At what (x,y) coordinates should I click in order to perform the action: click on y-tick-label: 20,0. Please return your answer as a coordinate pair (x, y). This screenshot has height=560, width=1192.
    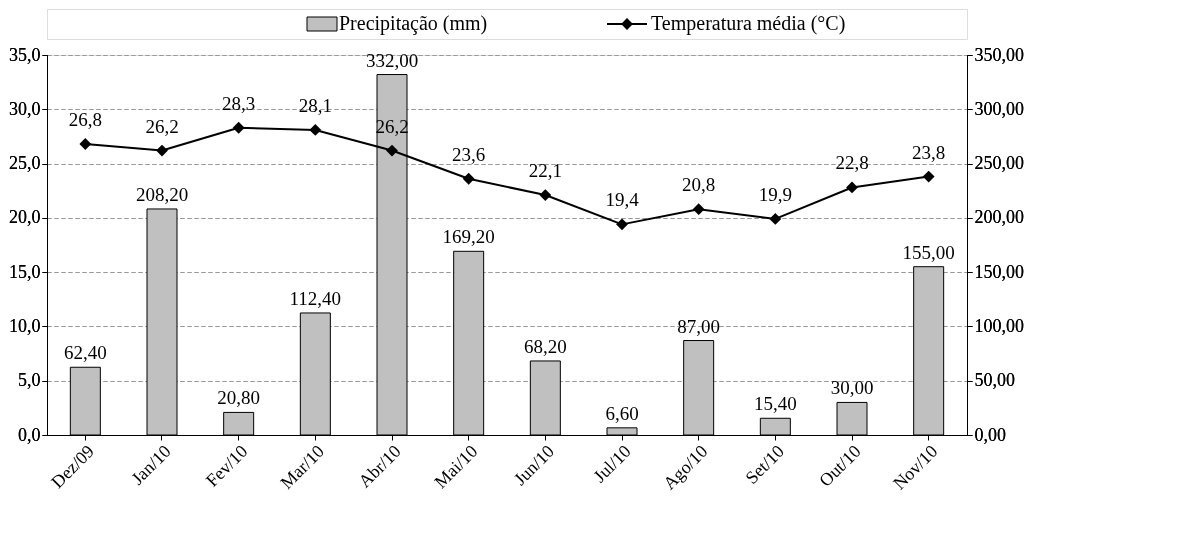
    Looking at the image, I should click on (25, 217).